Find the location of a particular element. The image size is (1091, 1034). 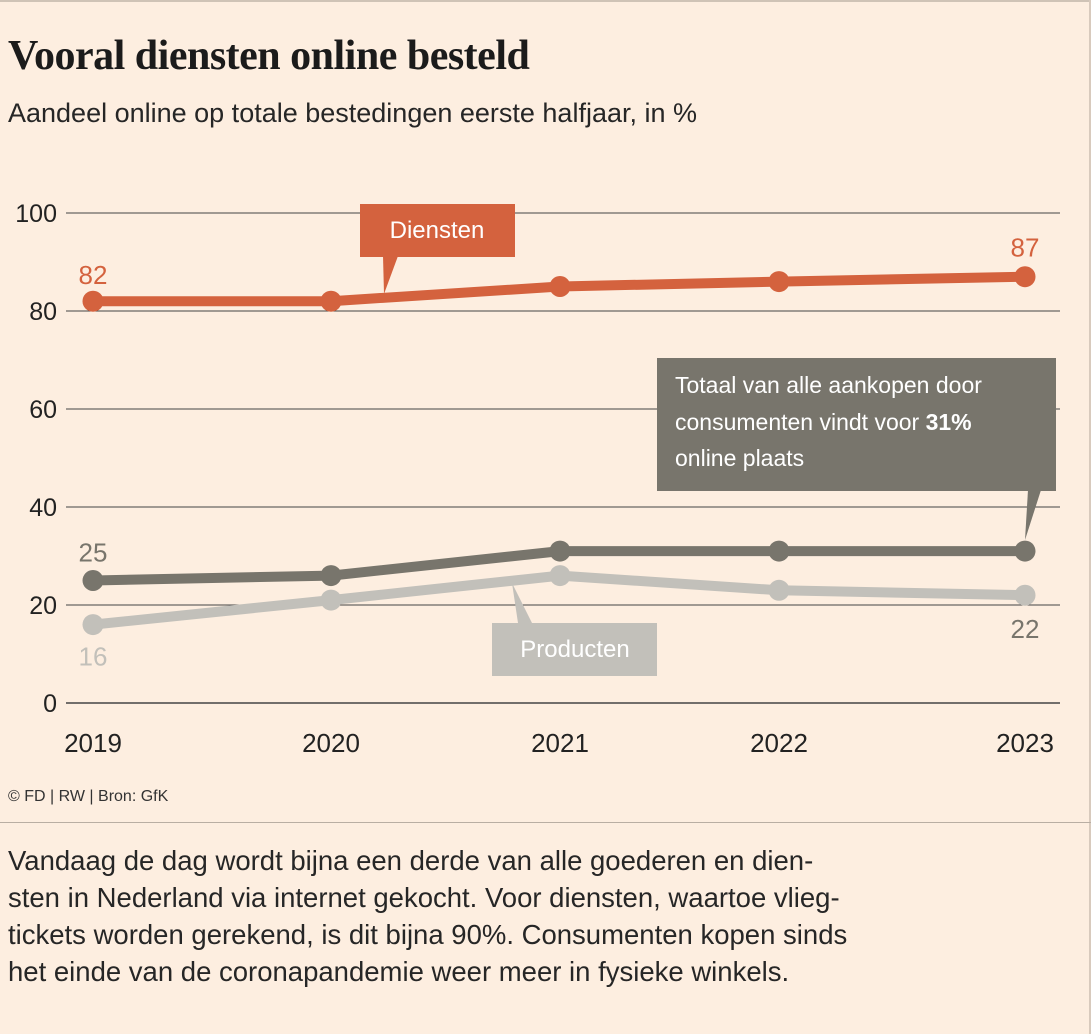

annotation-pointer is located at coordinates (1033, 515).